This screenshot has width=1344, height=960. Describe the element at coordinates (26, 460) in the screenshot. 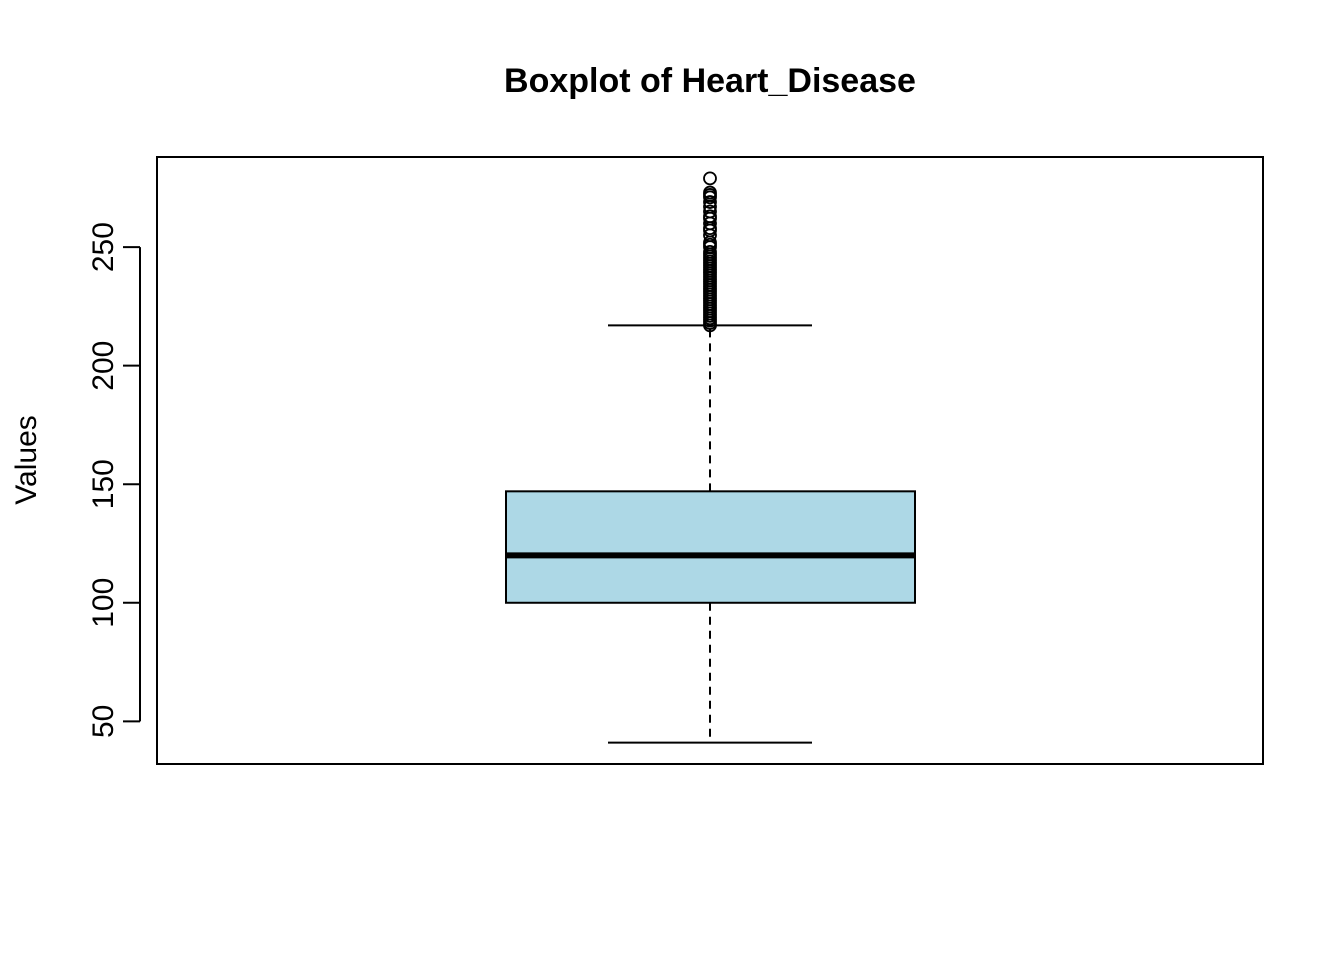

I see `y-axis-label: Values` at that location.